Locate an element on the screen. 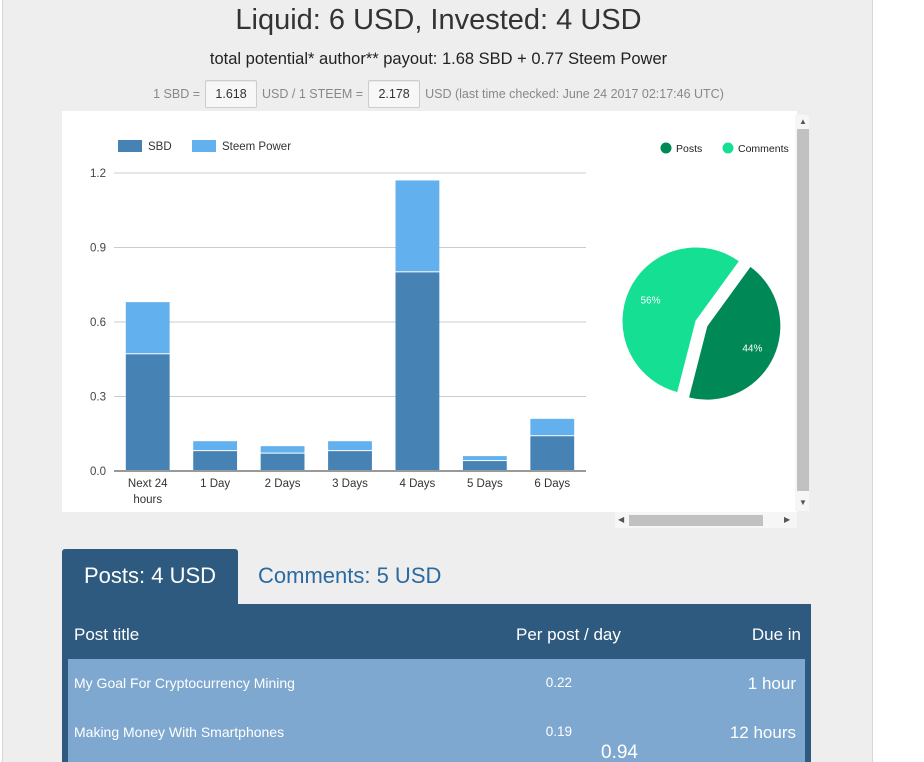  bar-chart-legend: SBD Steem Power is located at coordinates (204, 146).